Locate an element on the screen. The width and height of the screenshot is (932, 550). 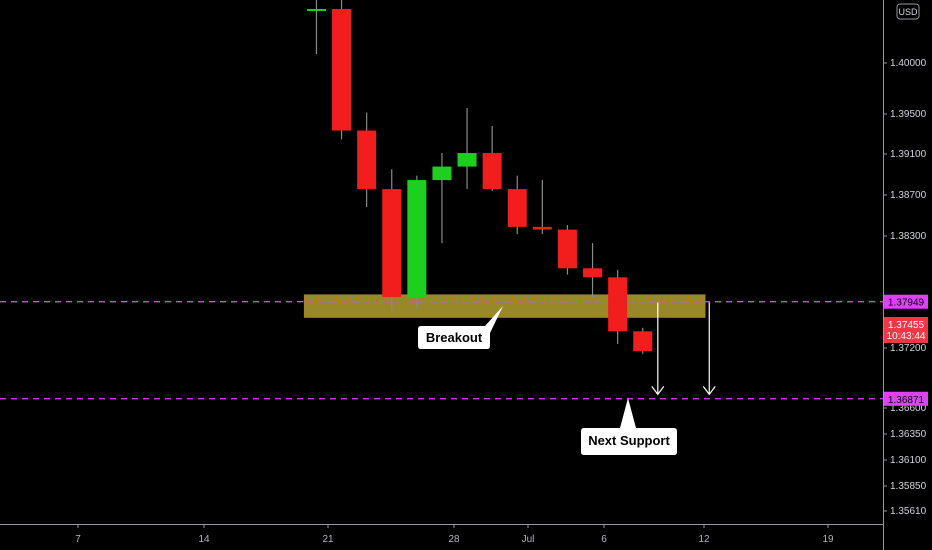
support-price-label: 1.36871 is located at coordinates (906, 400).